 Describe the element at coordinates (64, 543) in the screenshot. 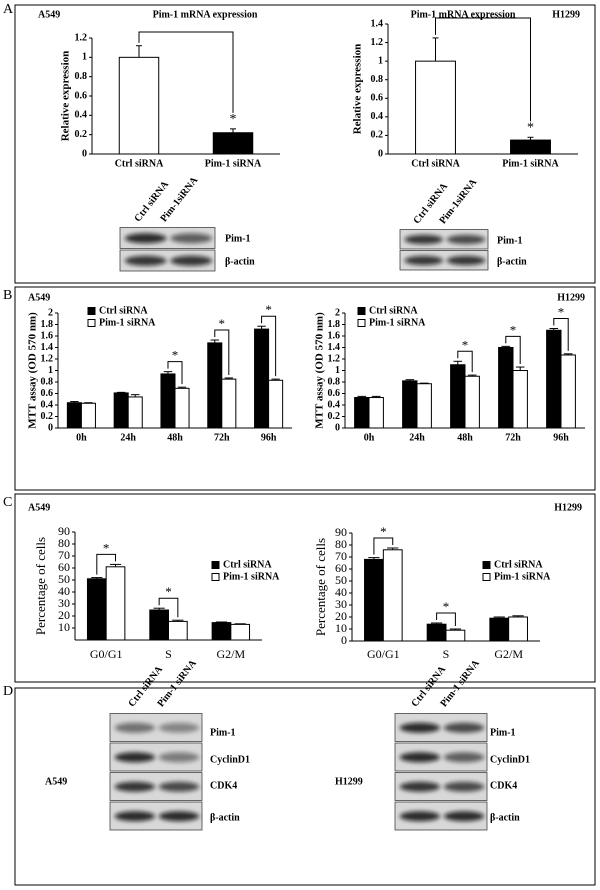

I see `y-tick-label: 80` at that location.